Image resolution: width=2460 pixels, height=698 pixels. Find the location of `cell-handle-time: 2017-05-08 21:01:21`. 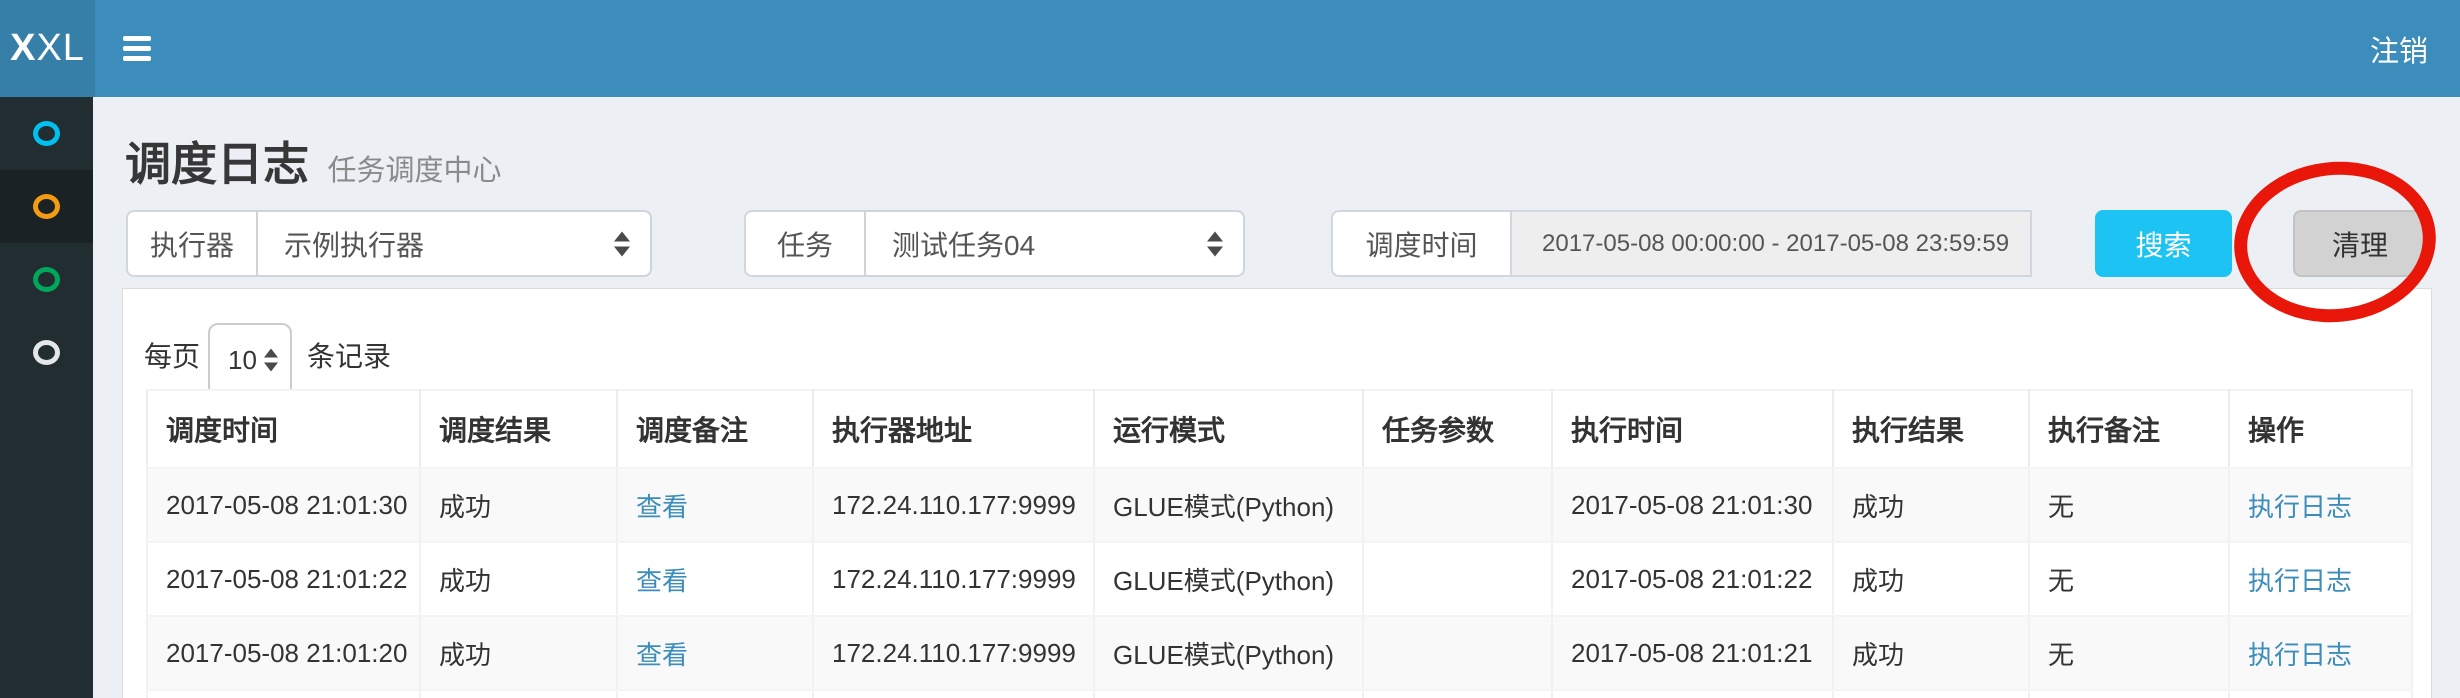

cell-handle-time: 2017-05-08 21:01:21 is located at coordinates (1692, 653).